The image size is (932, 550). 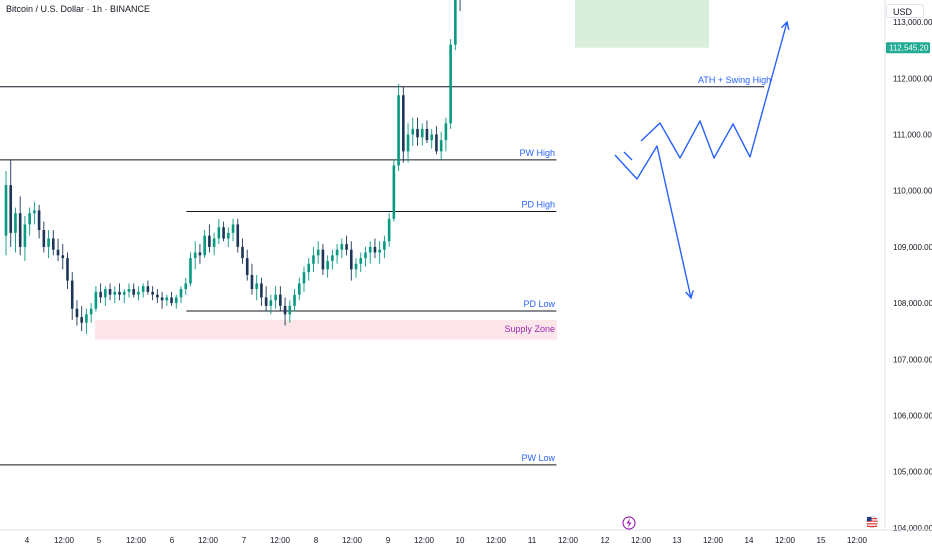 I want to click on level-label-3: PD Low, so click(x=539, y=304).